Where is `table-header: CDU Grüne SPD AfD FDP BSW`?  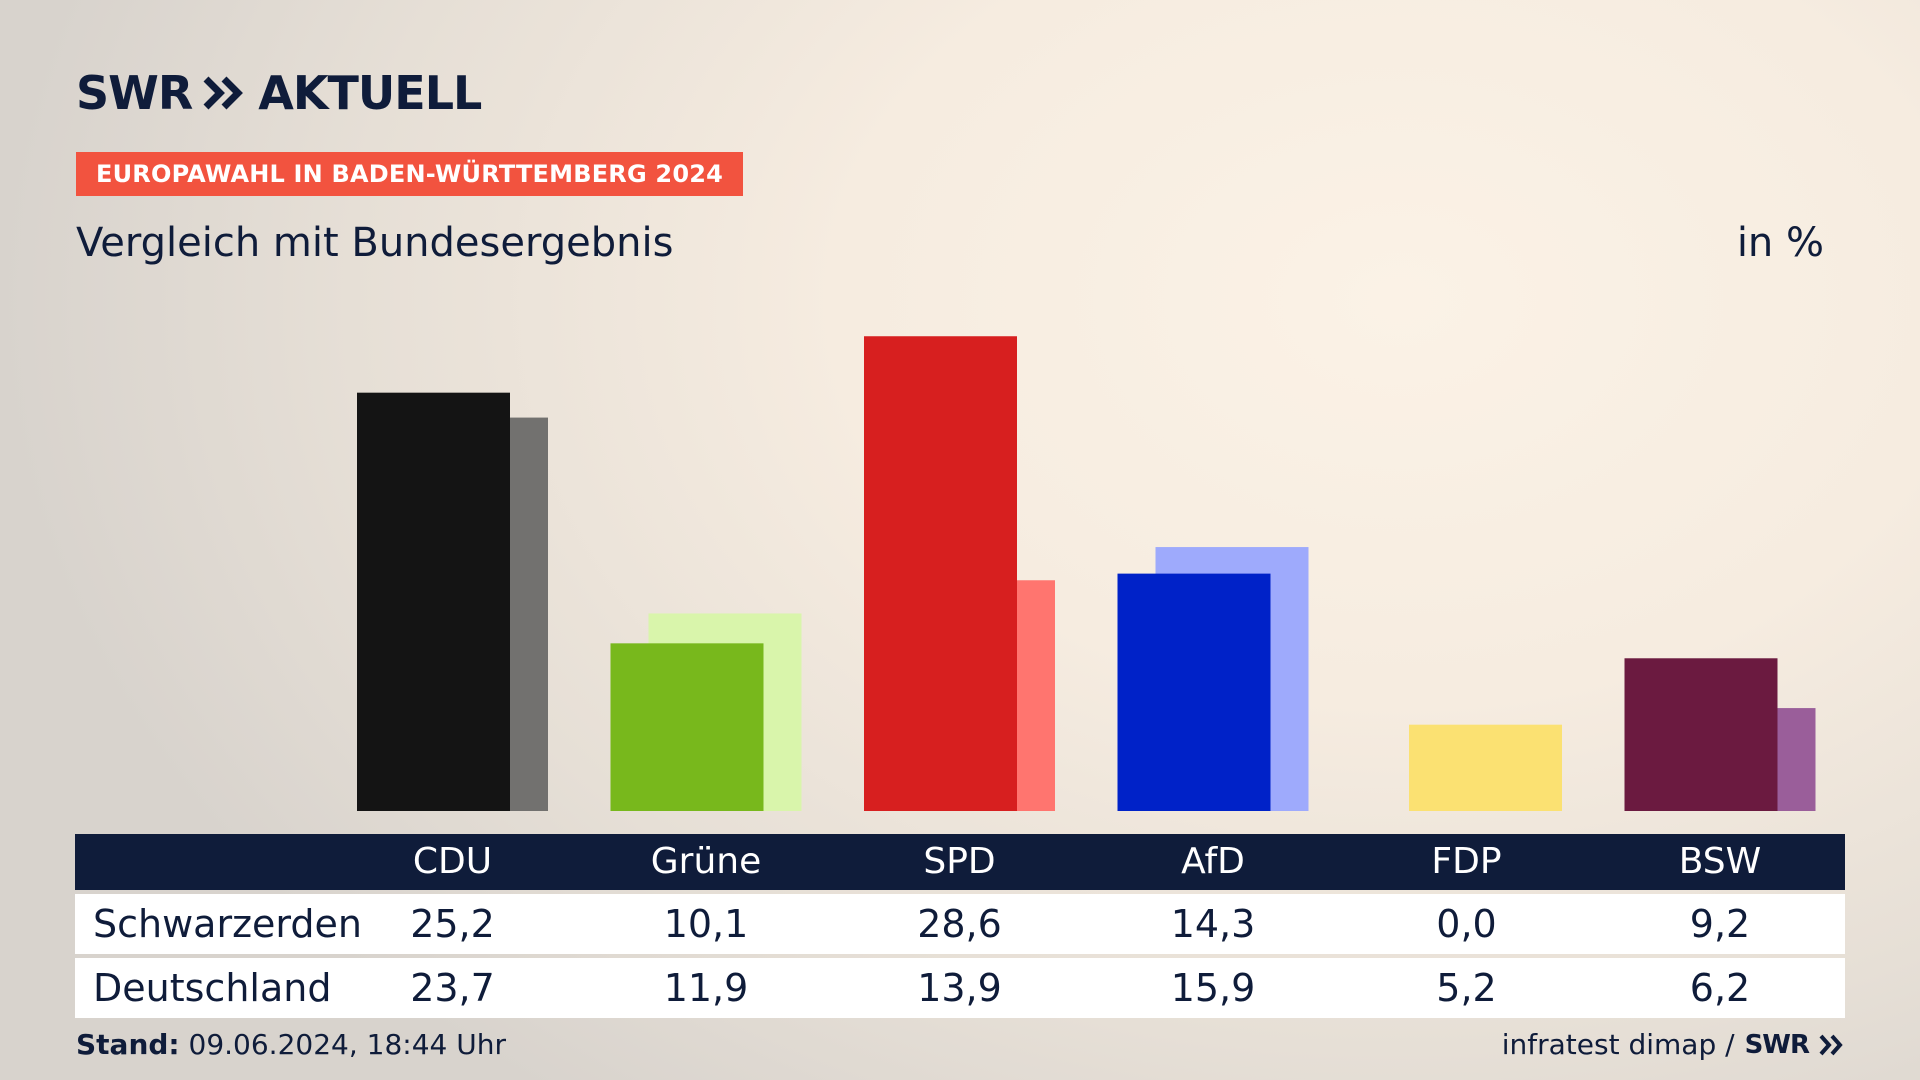
table-header: CDU Grüne SPD AfD FDP BSW is located at coordinates (960, 862).